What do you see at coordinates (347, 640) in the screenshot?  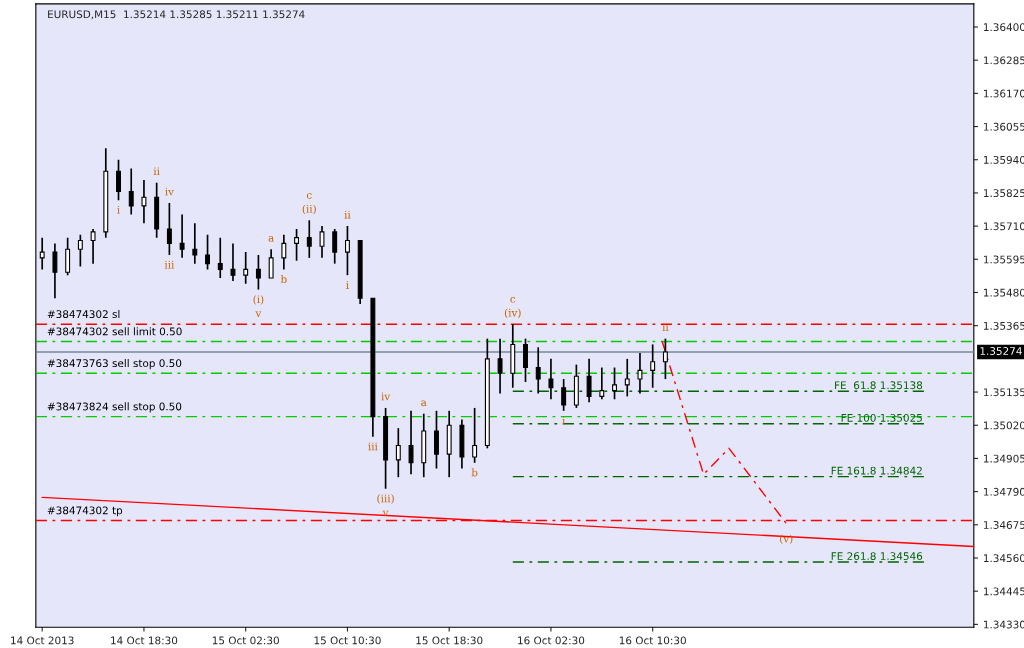 I see `x-tick-label: 15 Oct 10:30` at bounding box center [347, 640].